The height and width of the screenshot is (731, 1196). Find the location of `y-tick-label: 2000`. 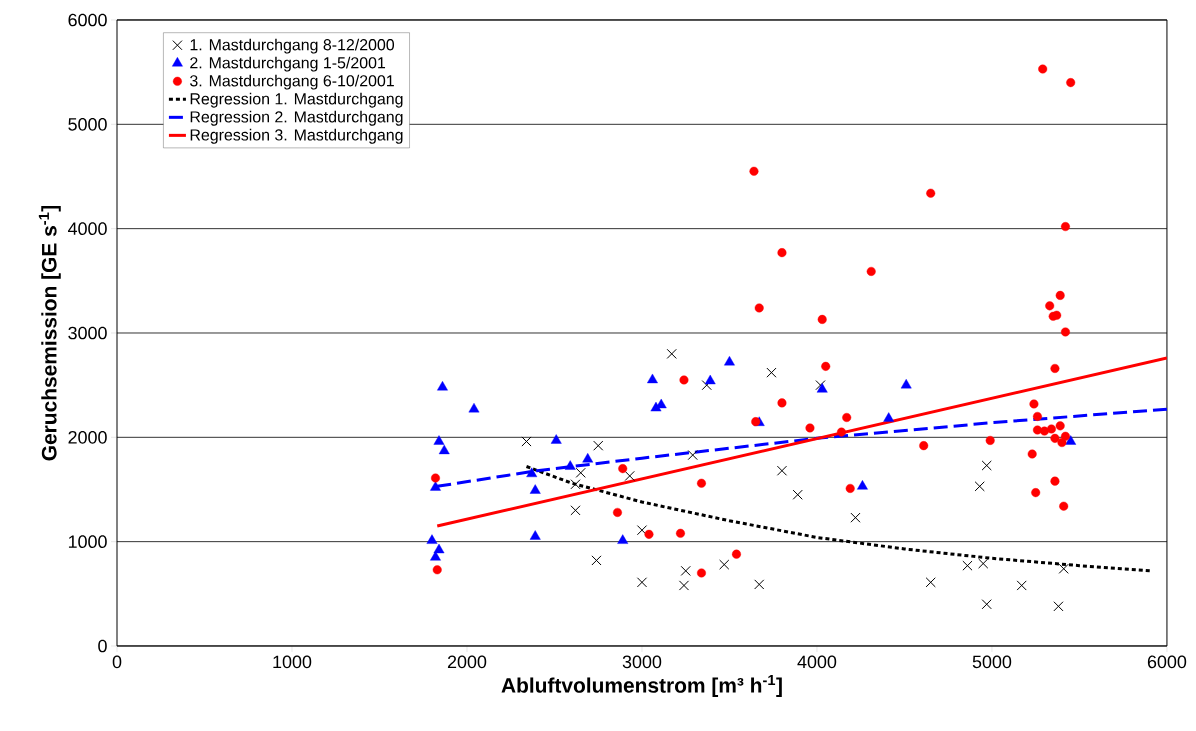

y-tick-label: 2000 is located at coordinates (87, 437).